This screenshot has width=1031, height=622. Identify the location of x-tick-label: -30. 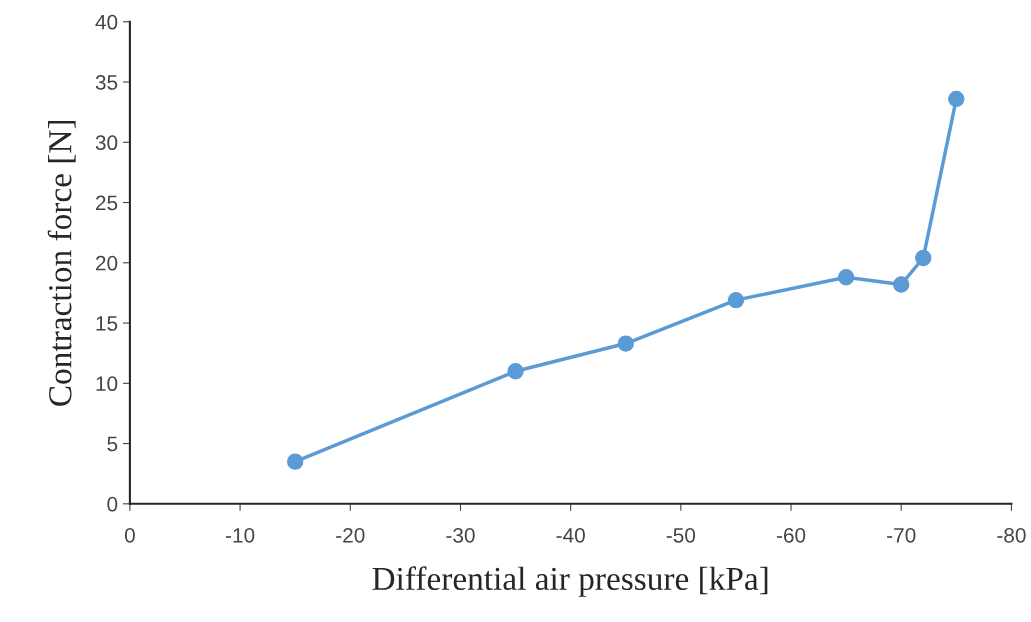
(460, 535).